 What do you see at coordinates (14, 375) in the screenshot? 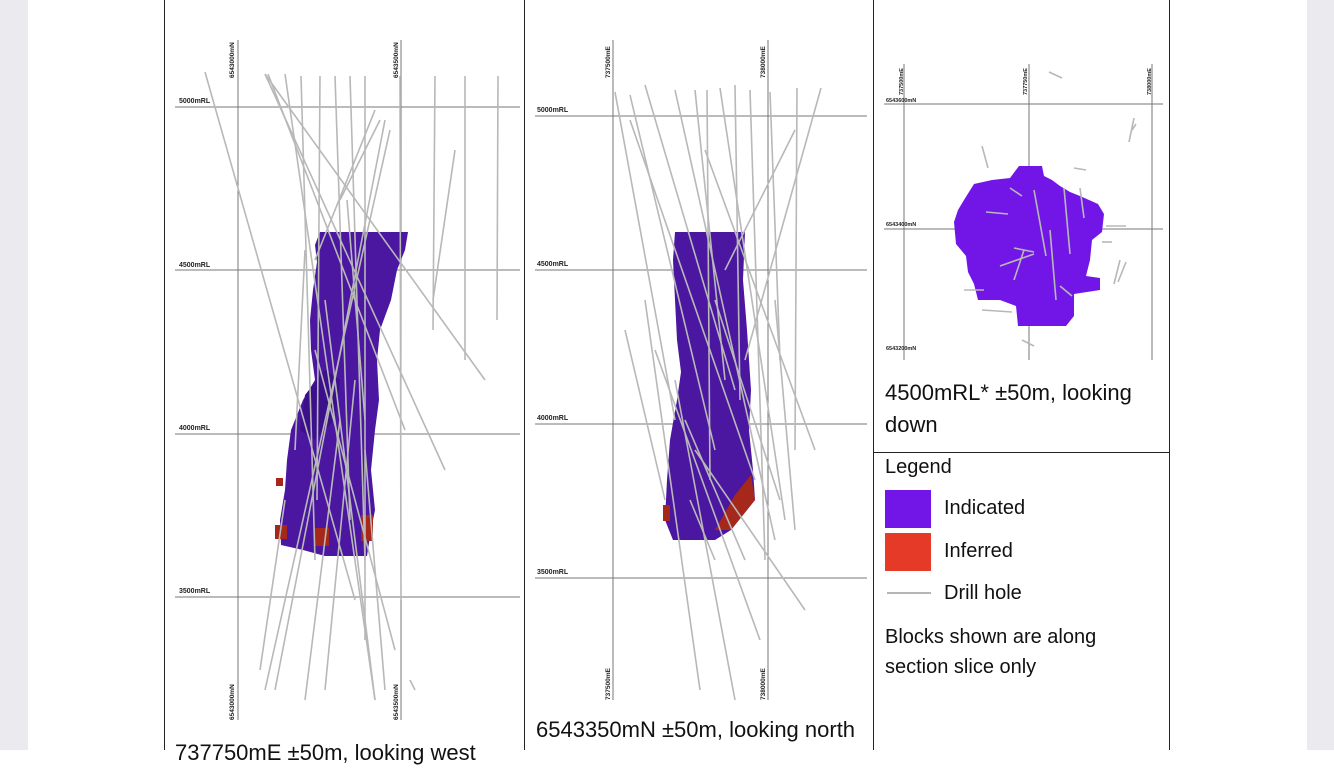
I see `left-gutter` at bounding box center [14, 375].